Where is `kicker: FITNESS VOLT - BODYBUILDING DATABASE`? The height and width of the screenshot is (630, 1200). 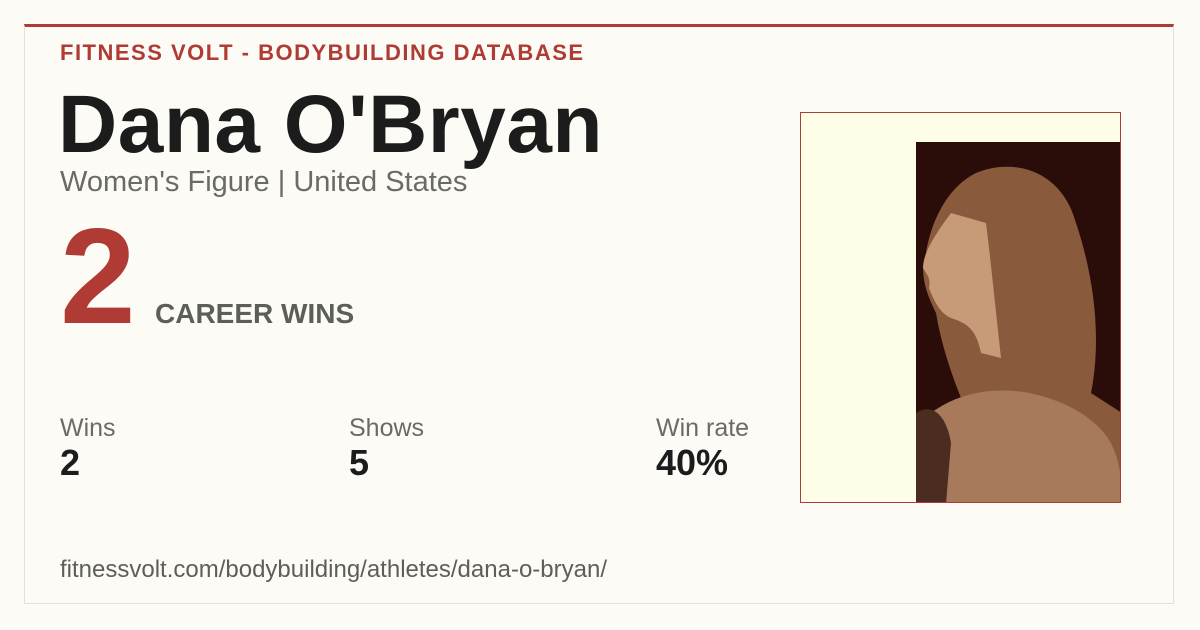
kicker: FITNESS VOLT - BODYBUILDING DATABASE is located at coordinates (322, 52).